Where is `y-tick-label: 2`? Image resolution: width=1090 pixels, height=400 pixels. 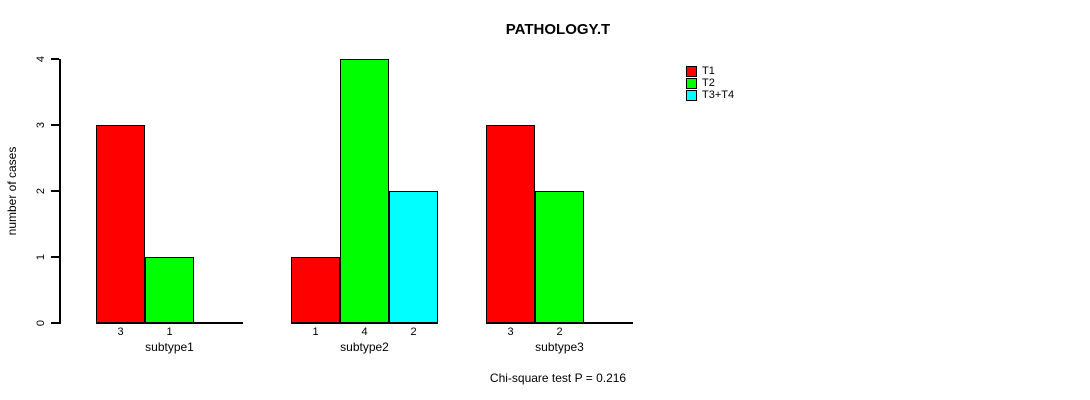
y-tick-label: 2 is located at coordinates (41, 191).